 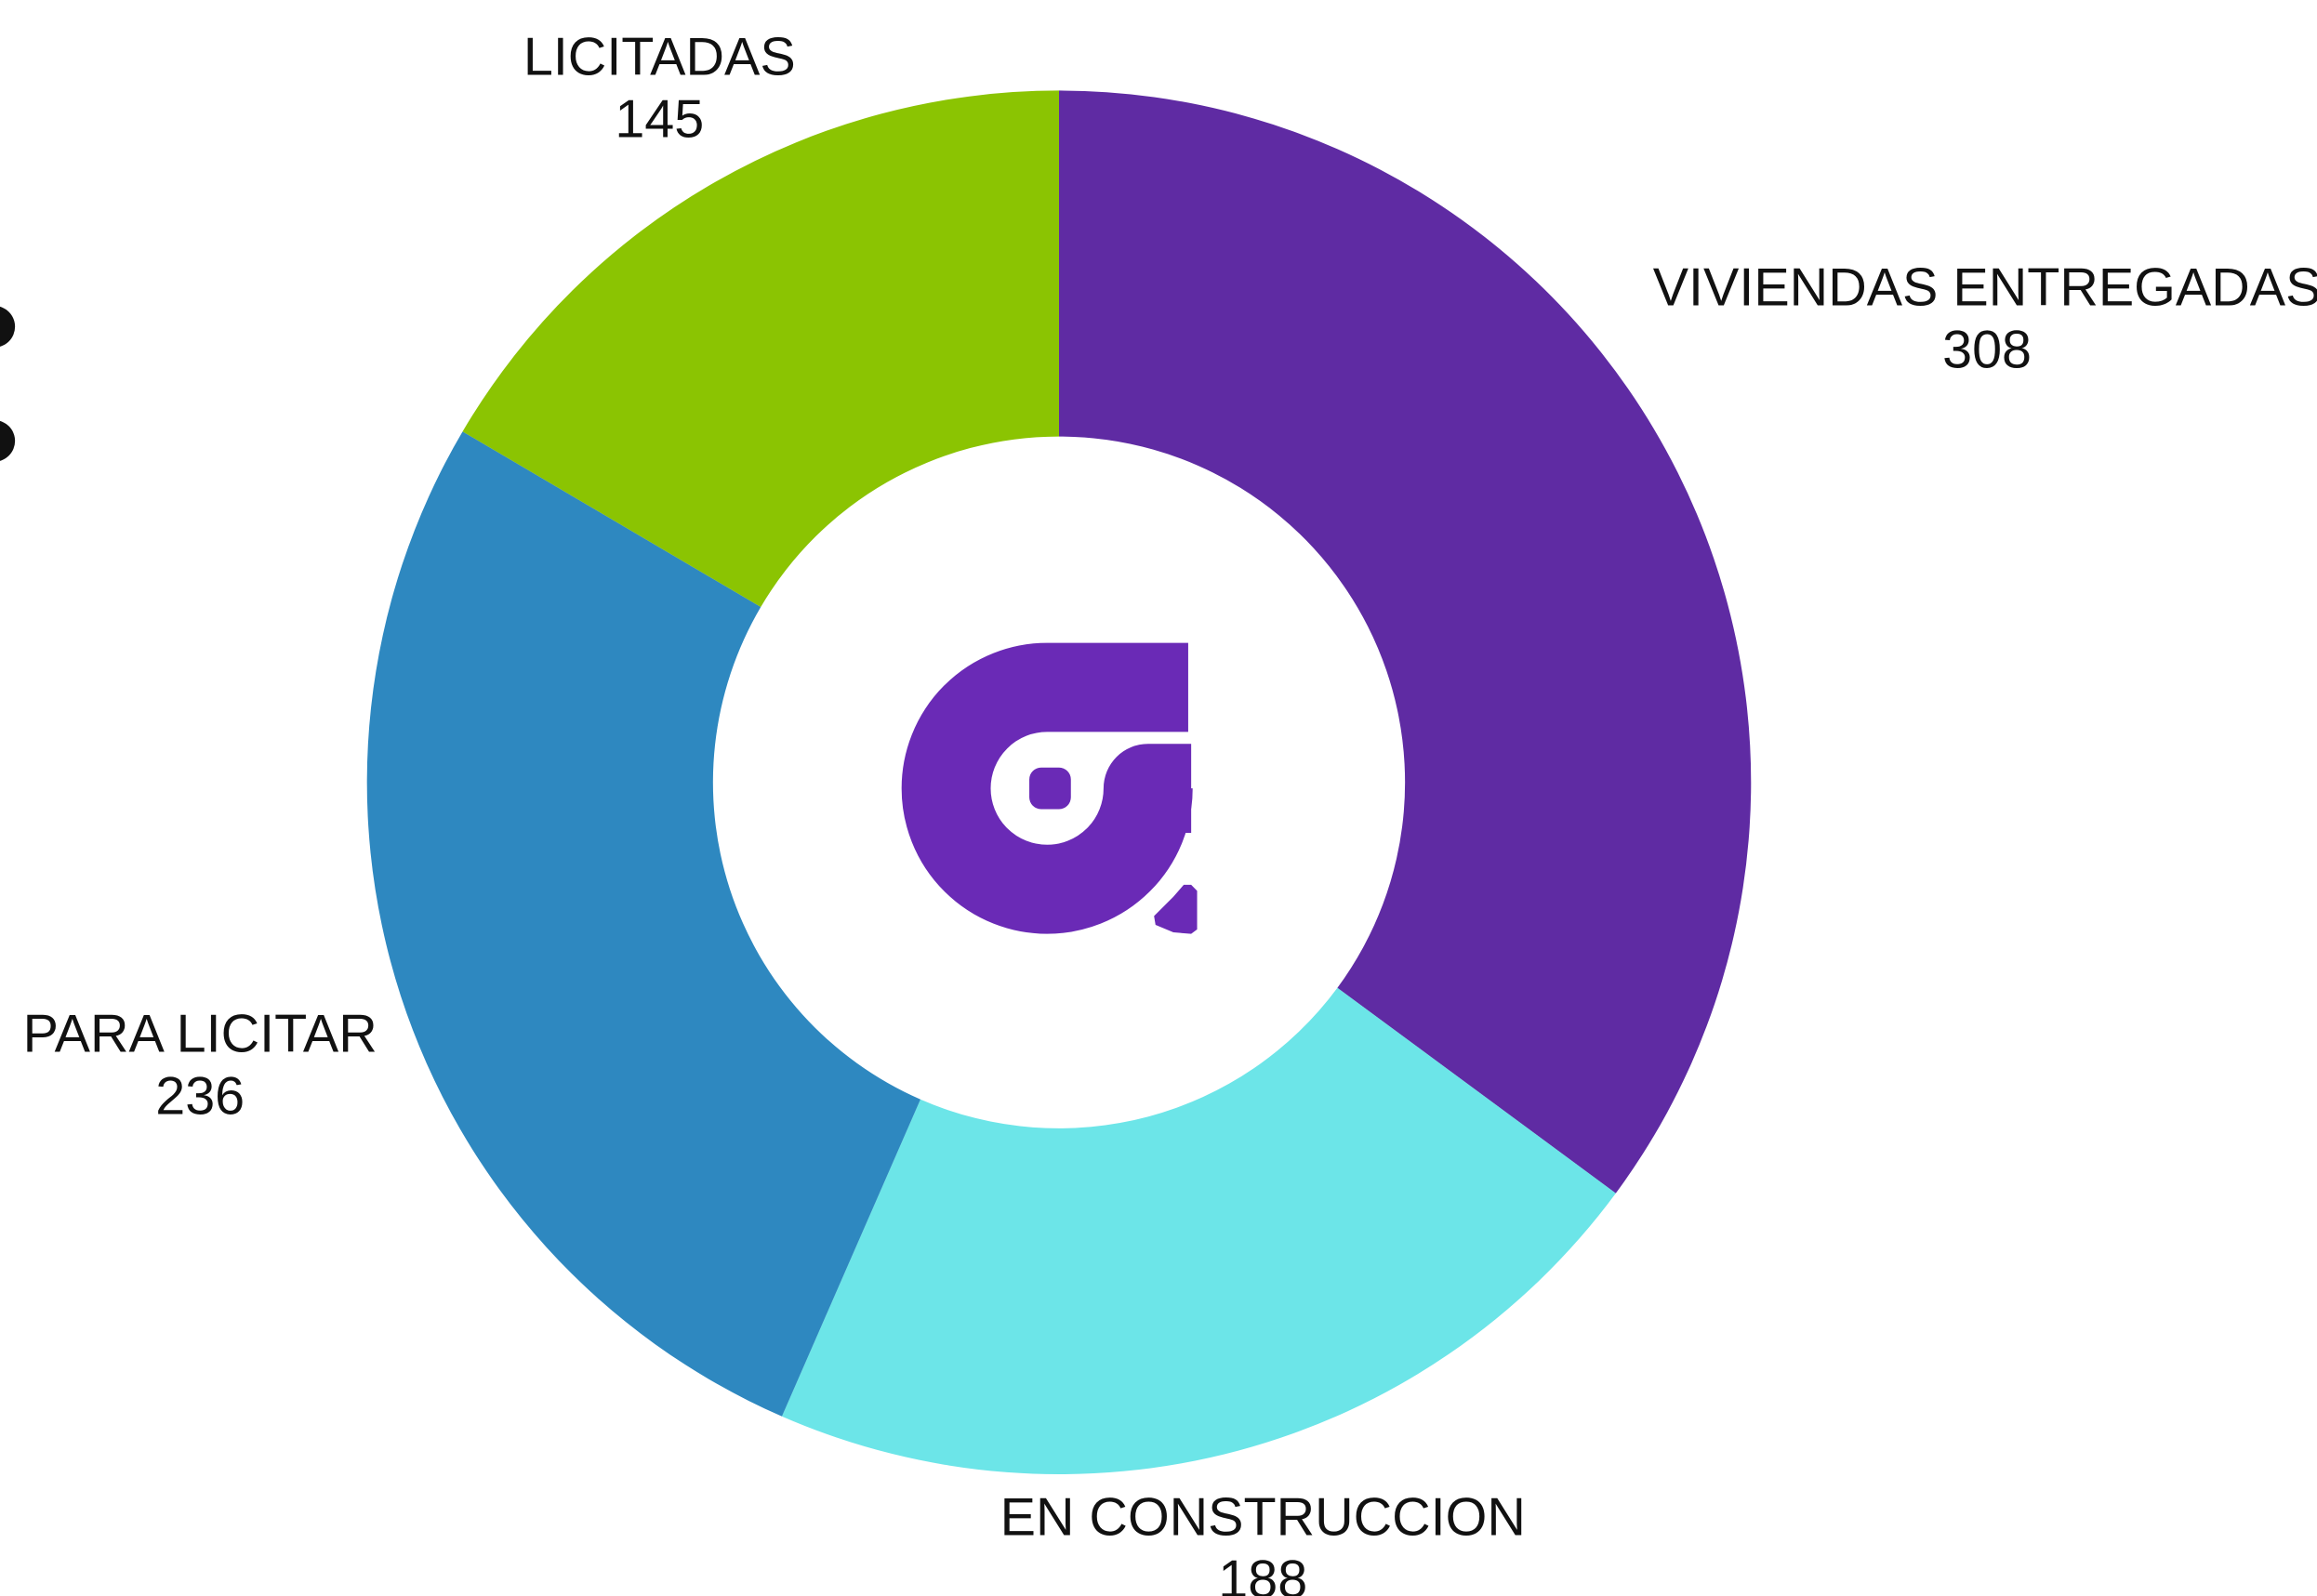 What do you see at coordinates (659, 120) in the screenshot?
I see `slice-value: 145` at bounding box center [659, 120].